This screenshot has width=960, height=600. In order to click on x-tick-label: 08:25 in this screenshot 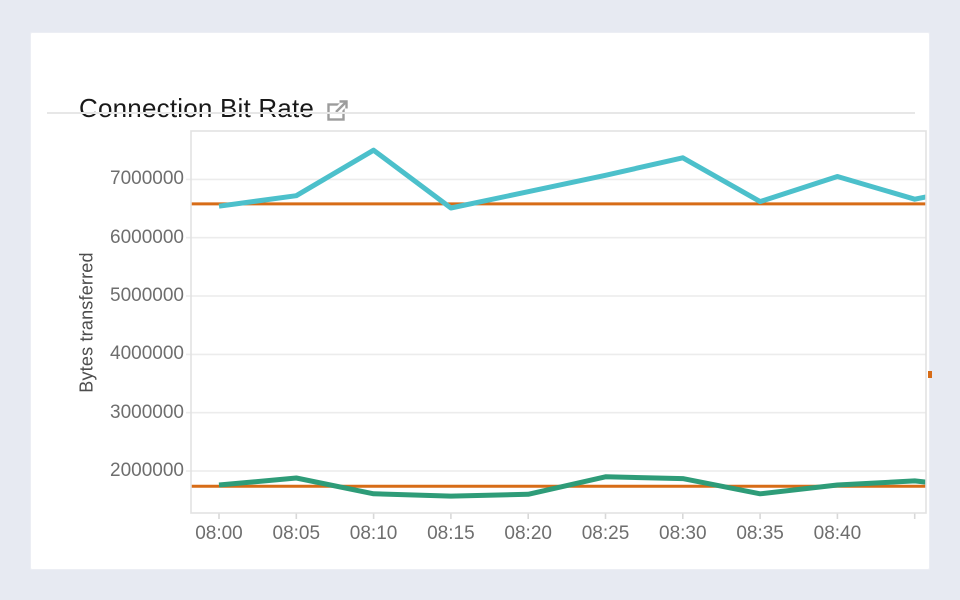, I will do `click(605, 533)`.